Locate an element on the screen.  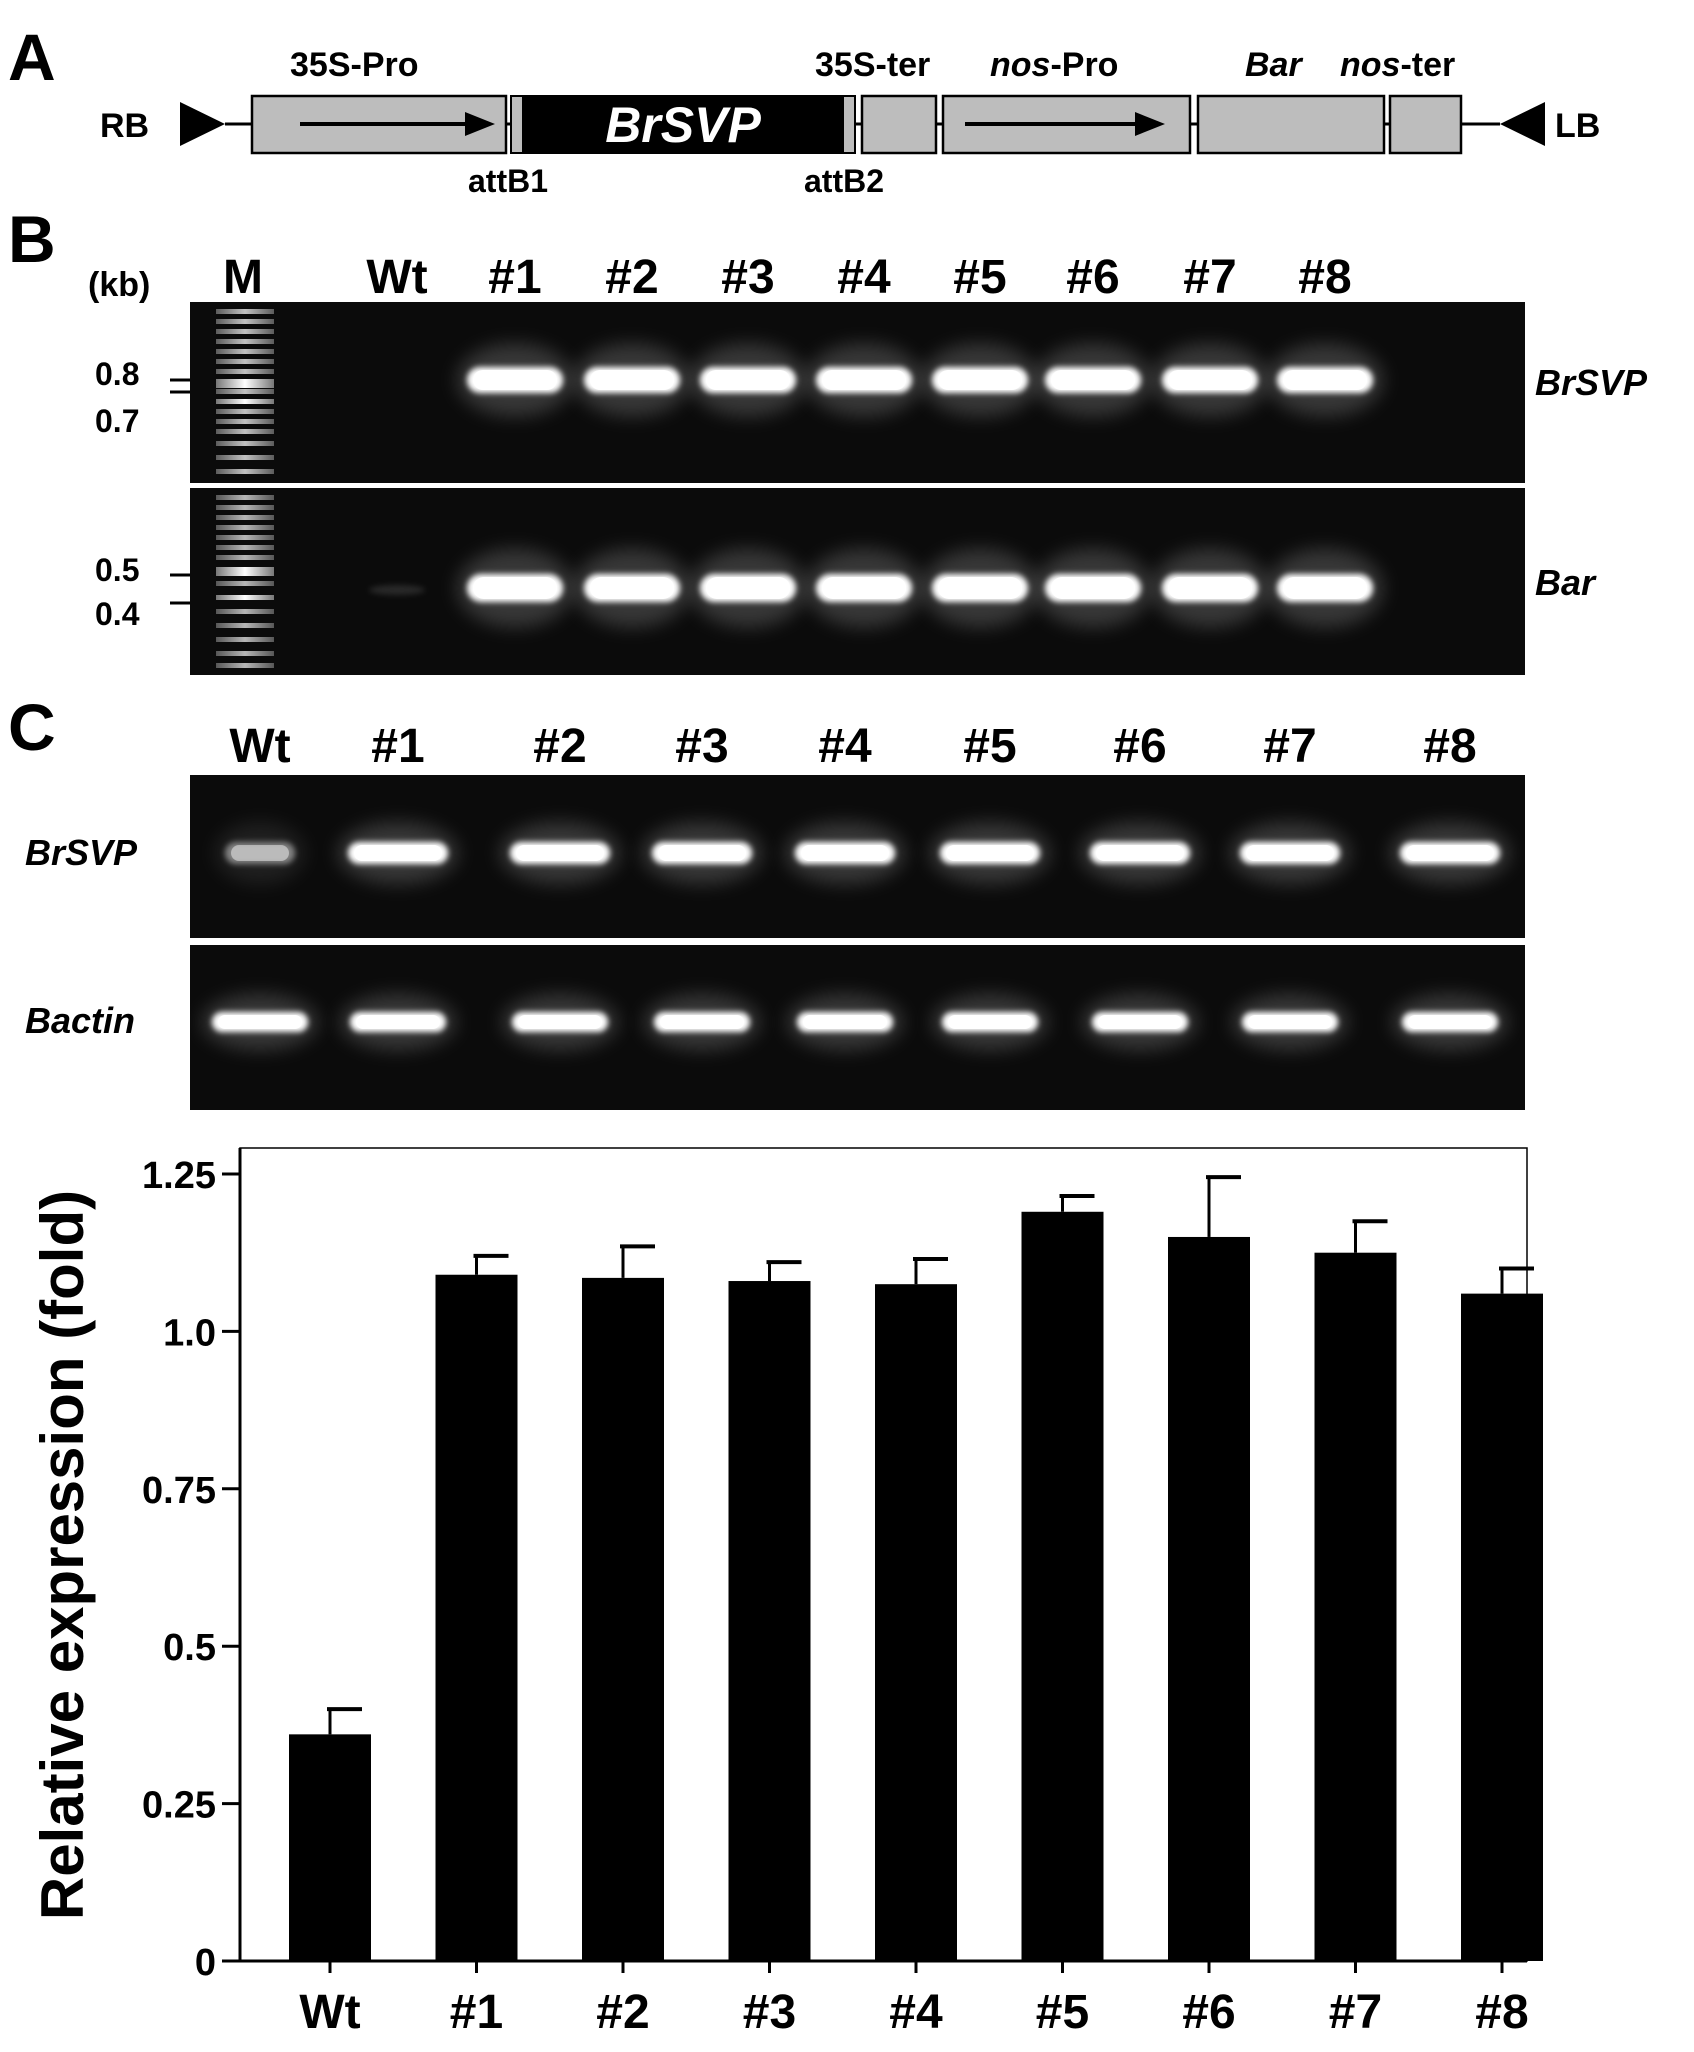
gel-b-lane-label-line-6: #6 is located at coordinates (1092, 277).